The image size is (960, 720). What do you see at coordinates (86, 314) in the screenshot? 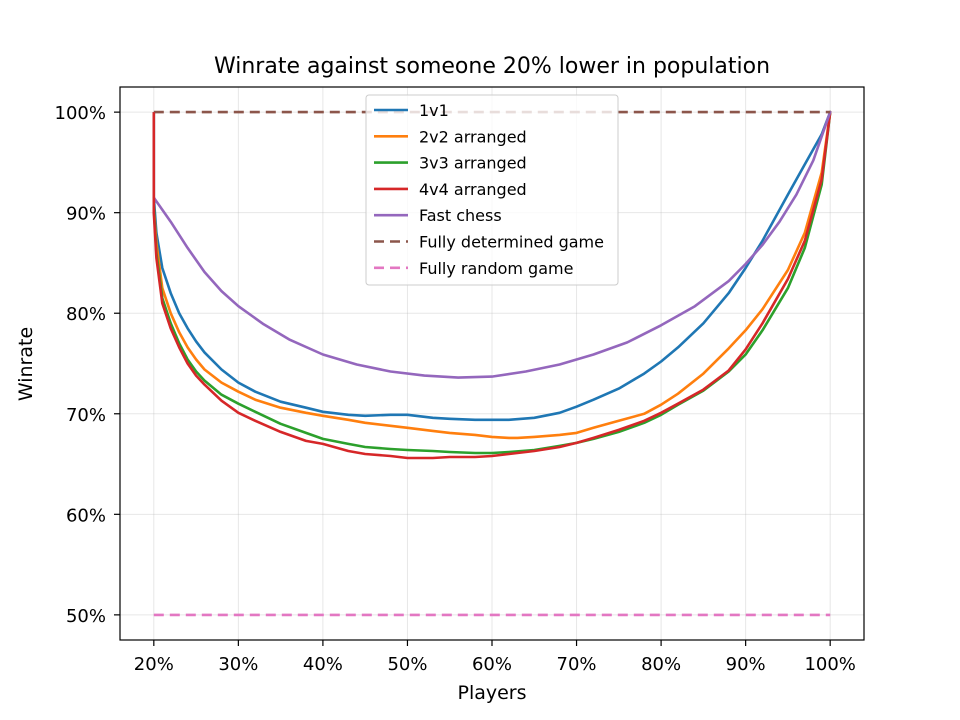
I see `y-tick-label: 80%` at bounding box center [86, 314].